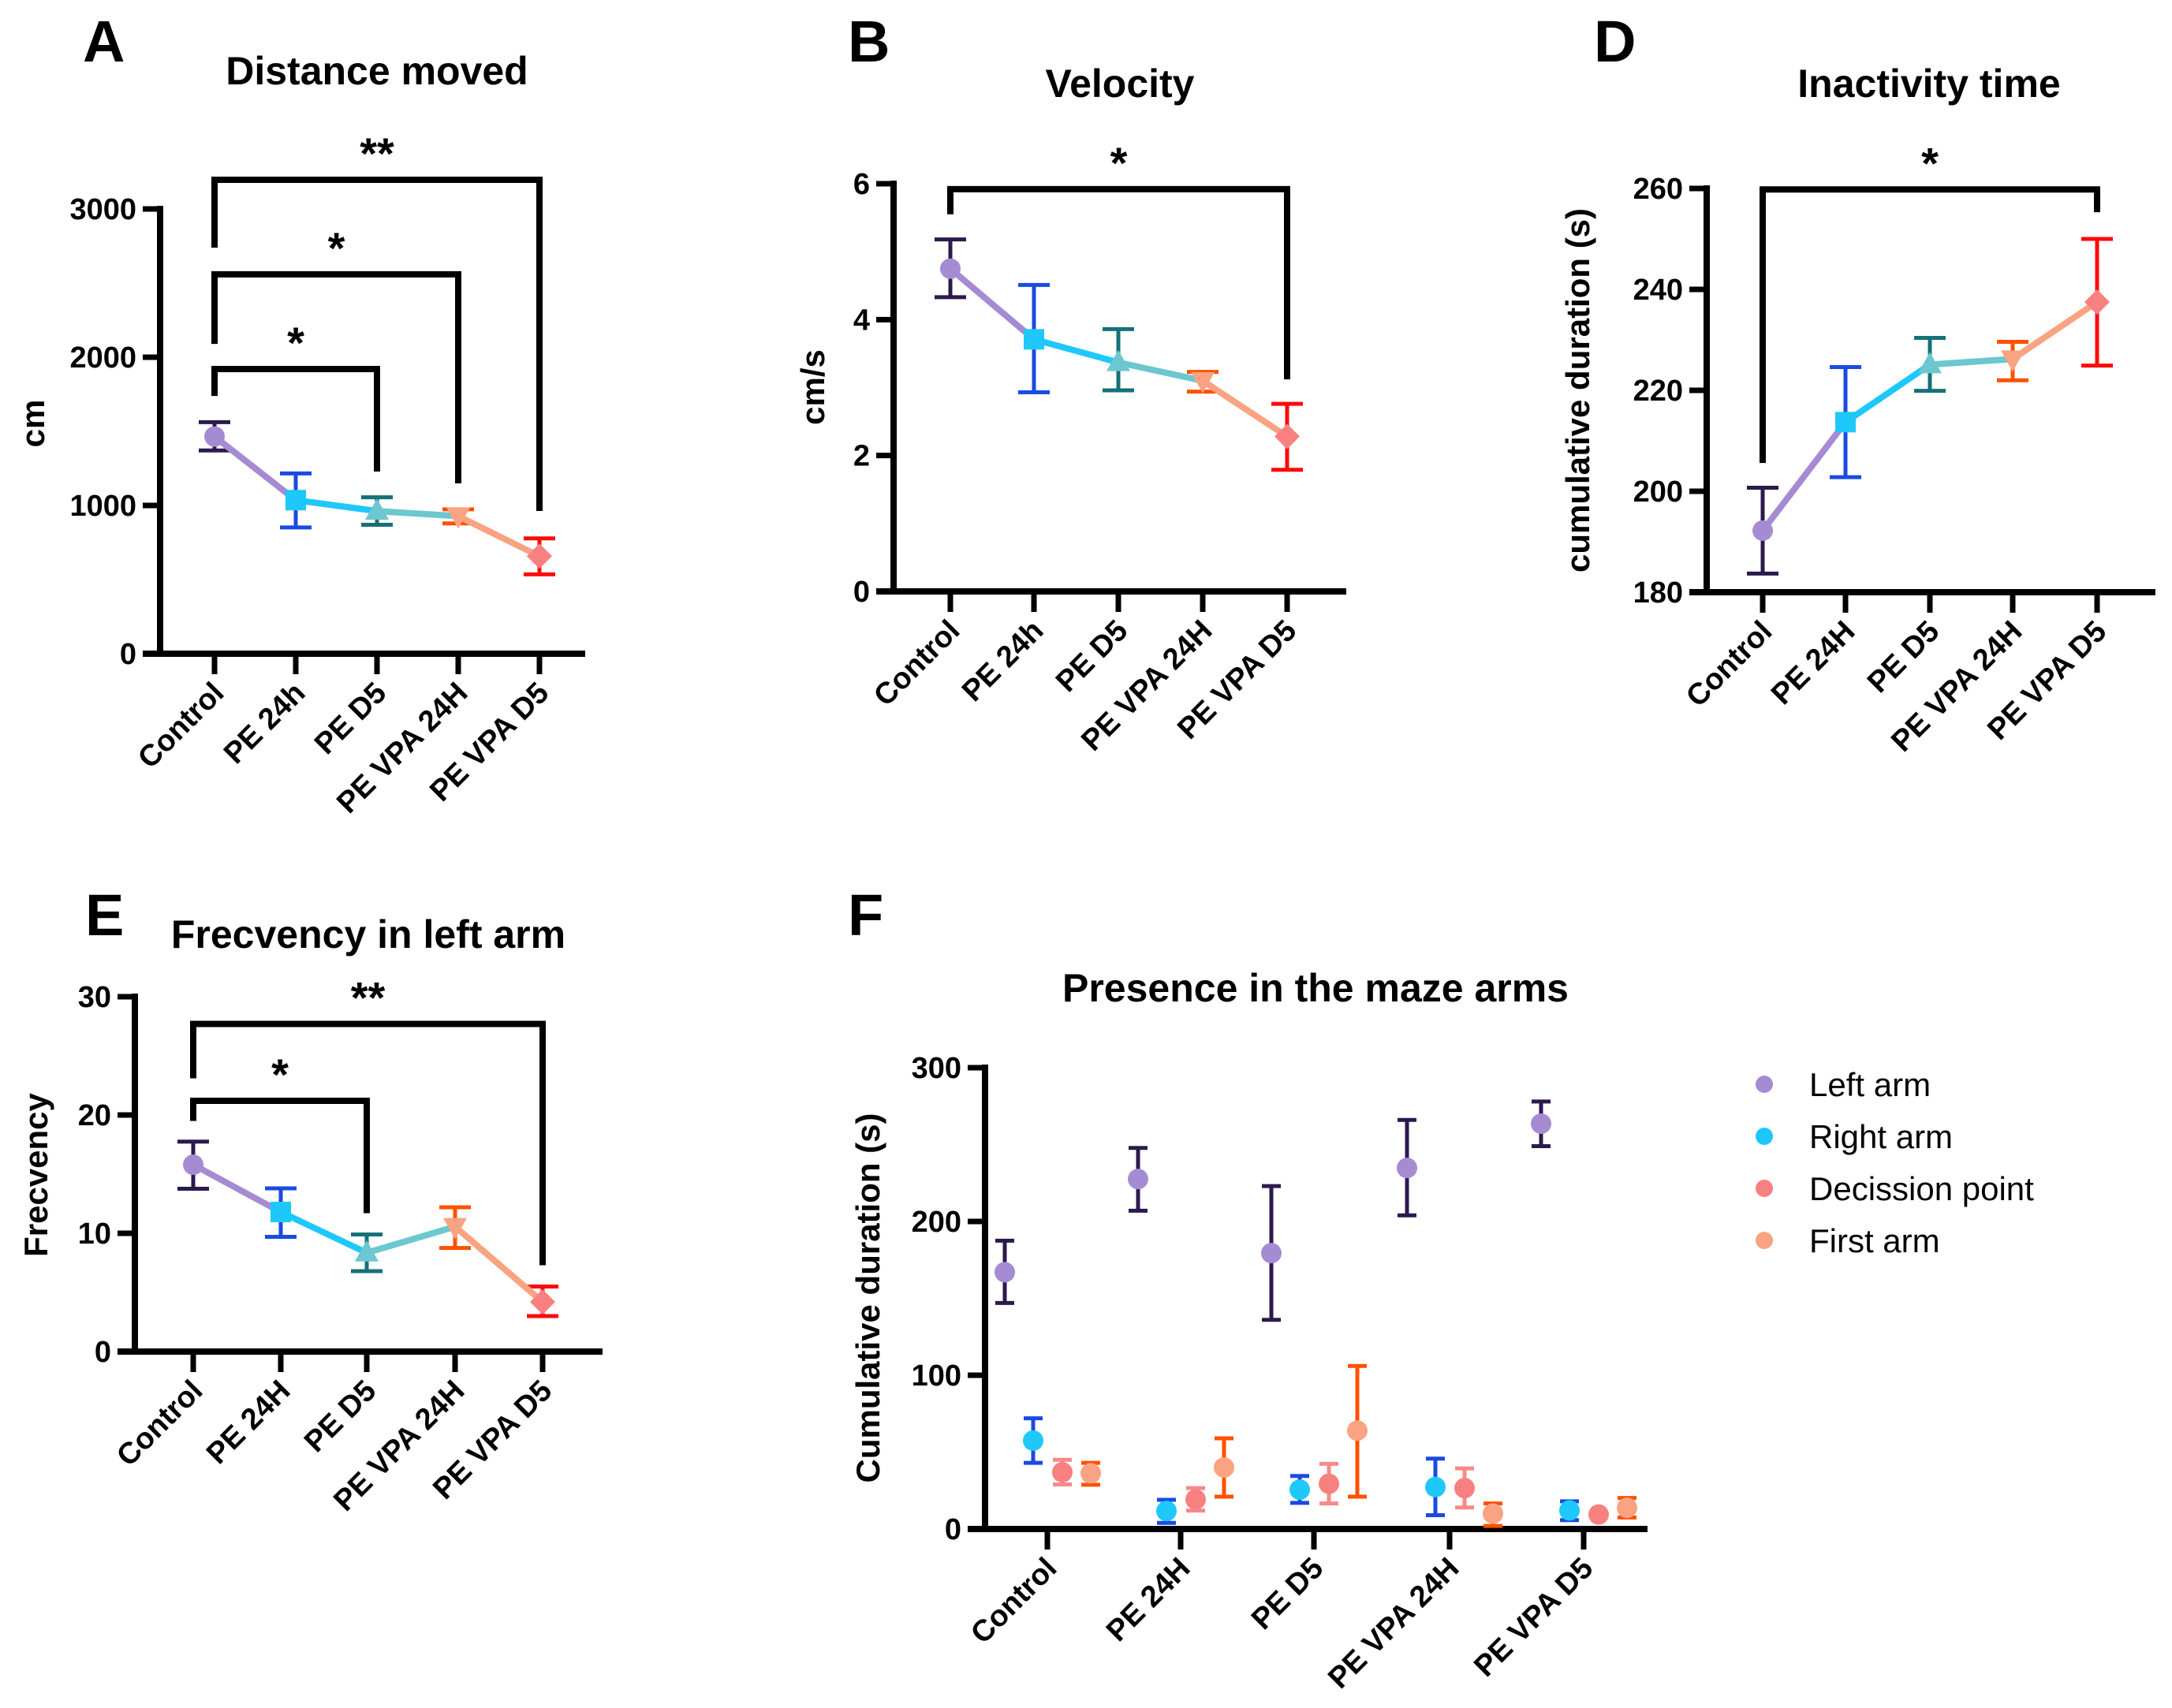 The width and height of the screenshot is (2172, 1708). I want to click on legend-label: Left arm, so click(1870, 1084).